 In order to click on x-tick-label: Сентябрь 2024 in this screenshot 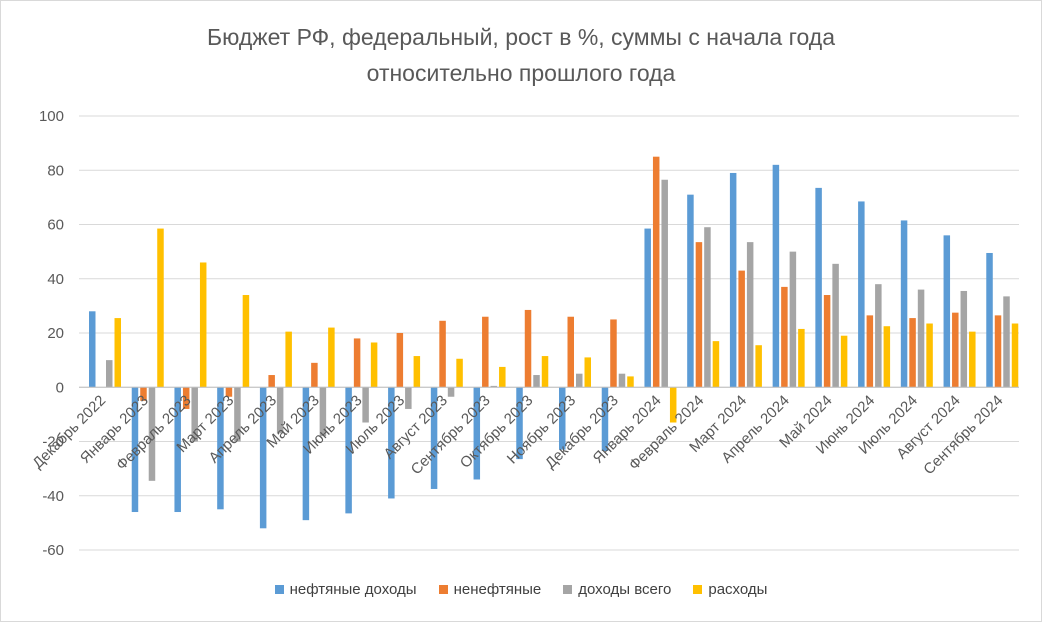, I will do `click(963, 435)`.